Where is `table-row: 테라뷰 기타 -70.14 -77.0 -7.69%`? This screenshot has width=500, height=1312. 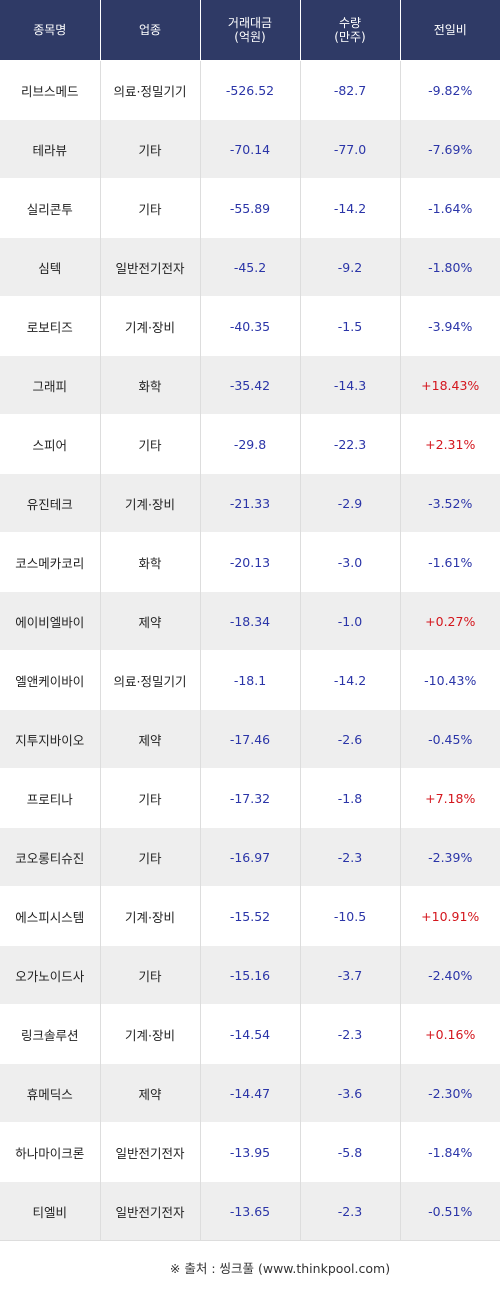 table-row: 테라뷰 기타 -70.14 -77.0 -7.69% is located at coordinates (250, 149).